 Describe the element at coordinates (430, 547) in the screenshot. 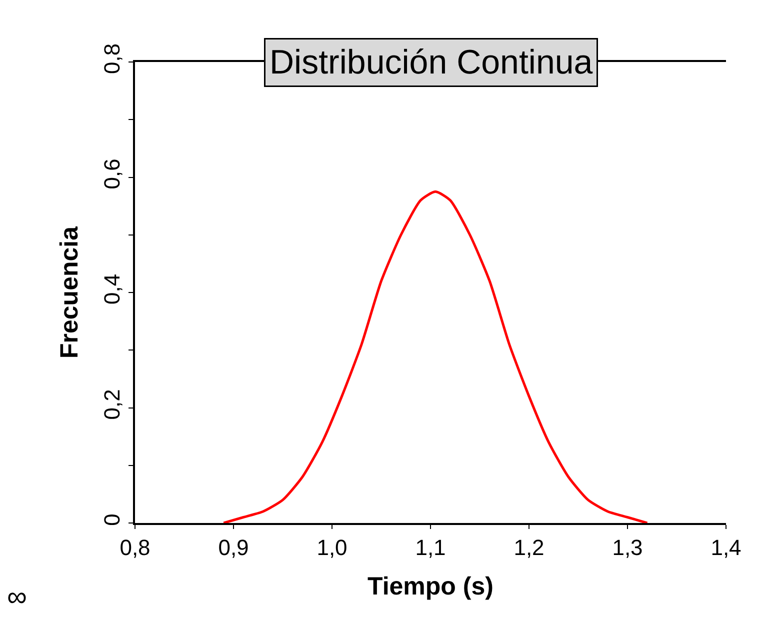

I see `x-tick-label: 1,1` at that location.